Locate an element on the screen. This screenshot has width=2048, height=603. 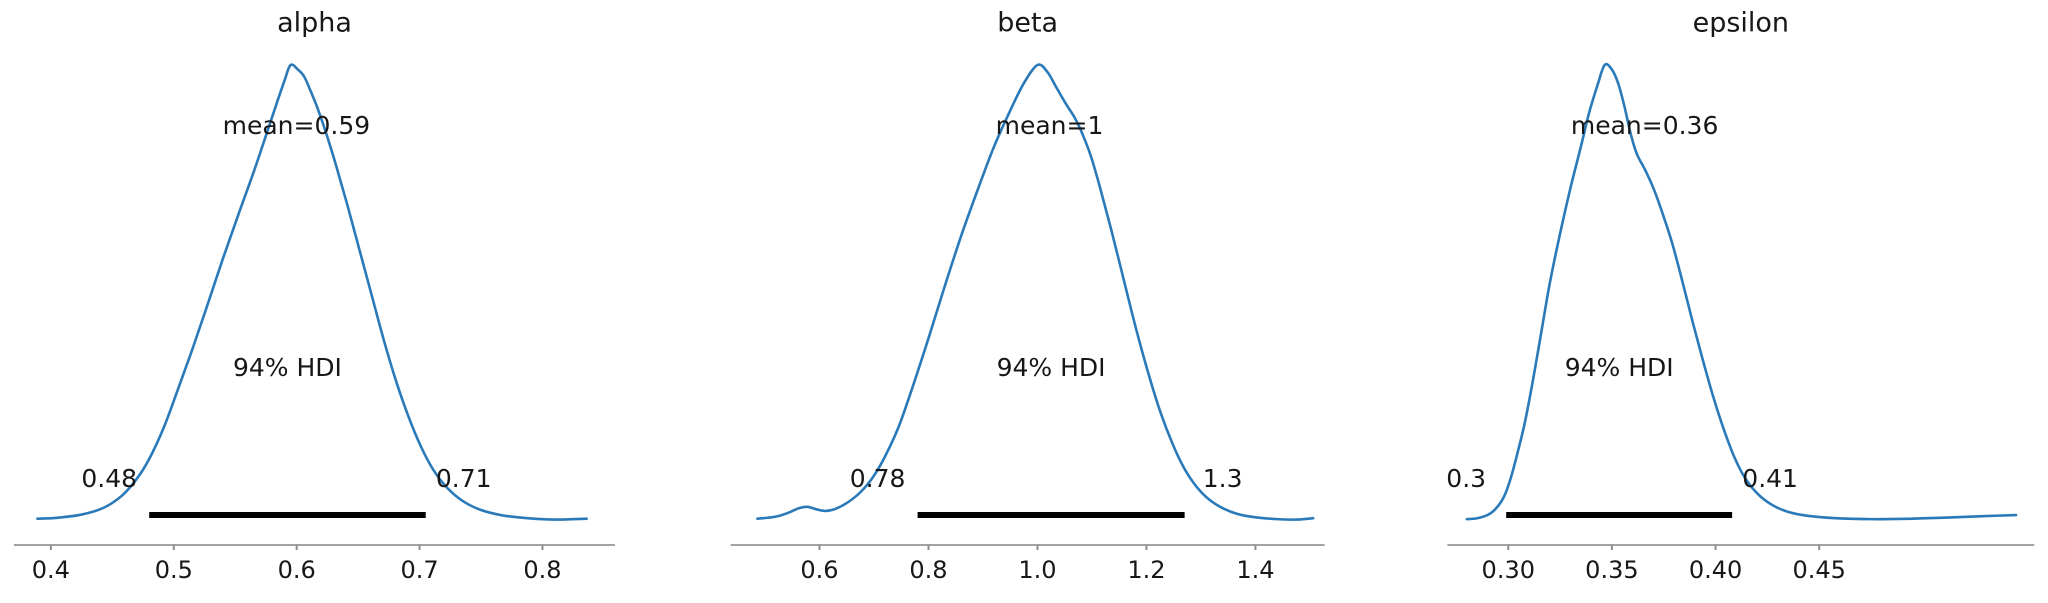
x-axis-tick-label: 1.4 is located at coordinates (1255, 570).